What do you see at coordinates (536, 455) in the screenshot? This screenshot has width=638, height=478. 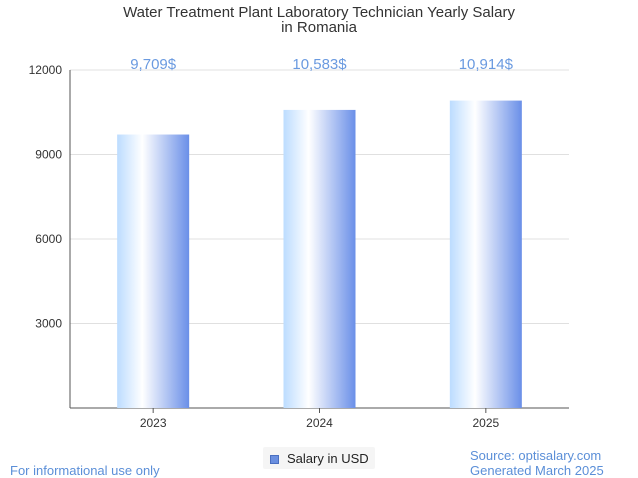 I see `source-text: Source: optisalary.com` at bounding box center [536, 455].